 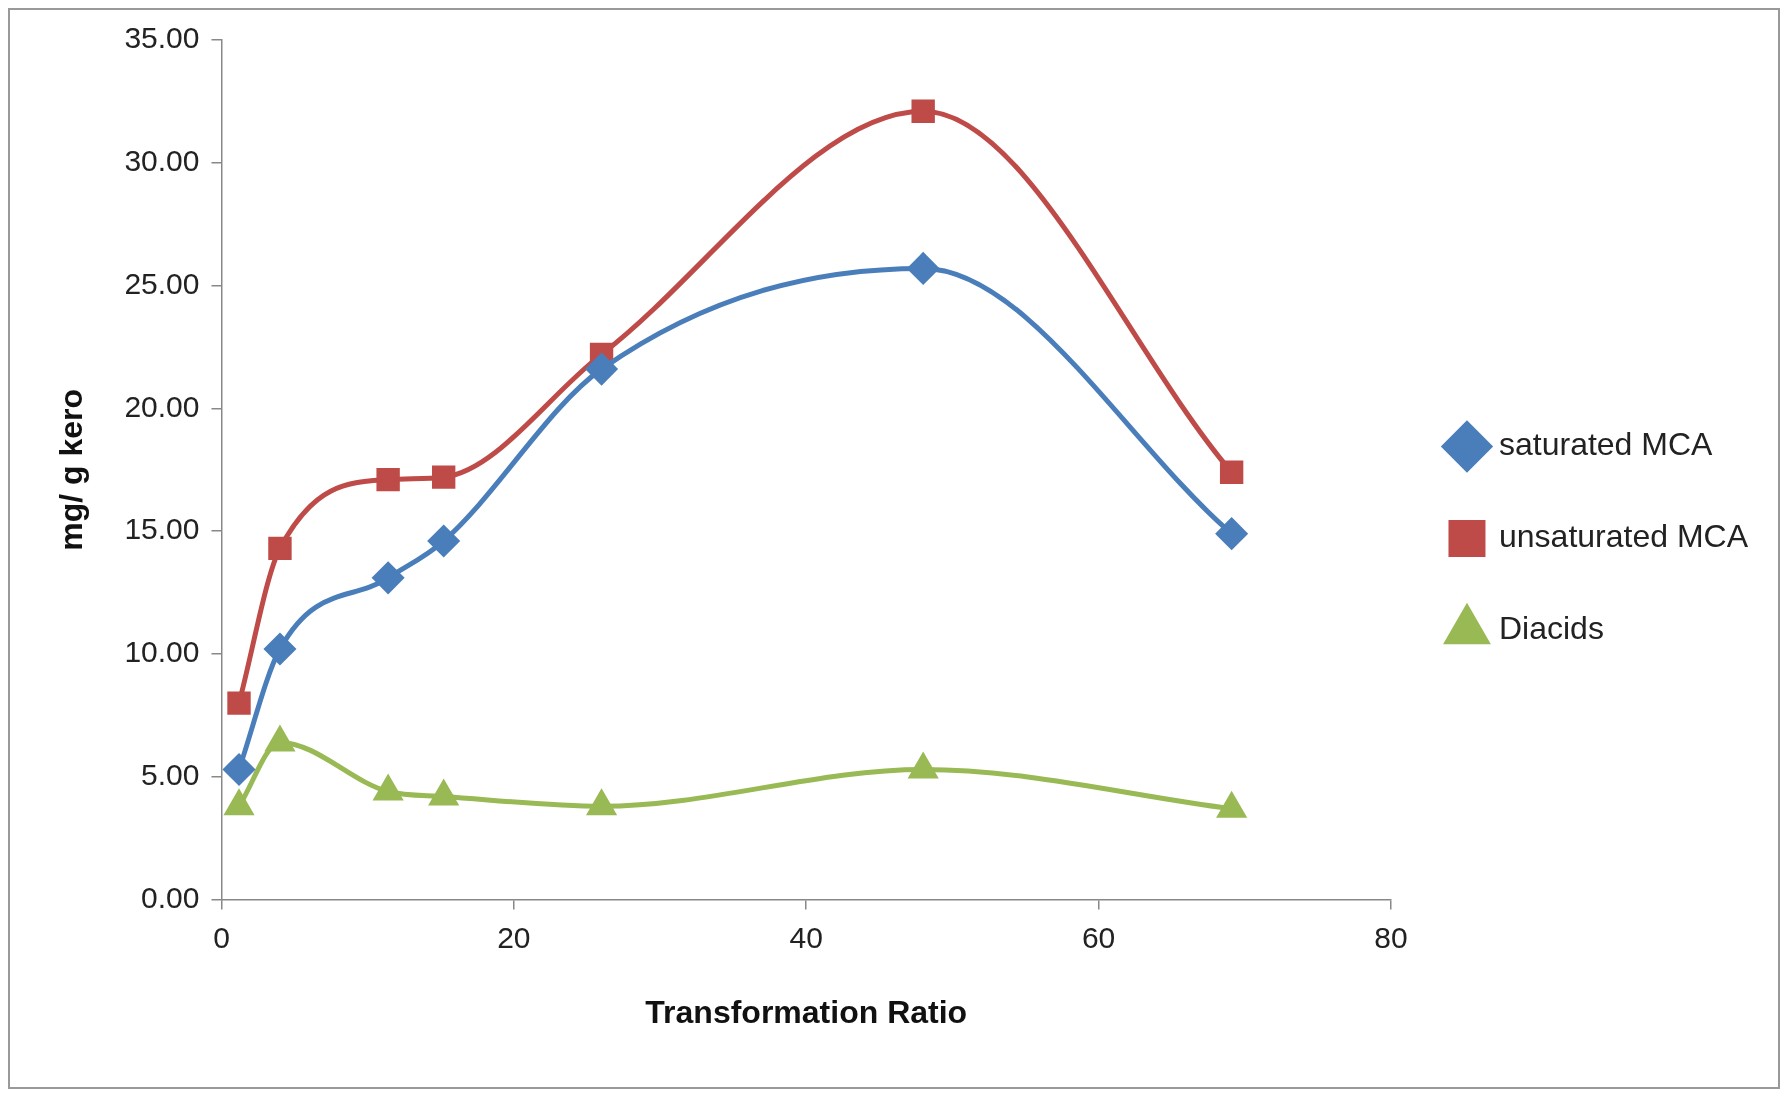 What do you see at coordinates (162, 161) in the screenshot?
I see `y-tick-label: 30.00` at bounding box center [162, 161].